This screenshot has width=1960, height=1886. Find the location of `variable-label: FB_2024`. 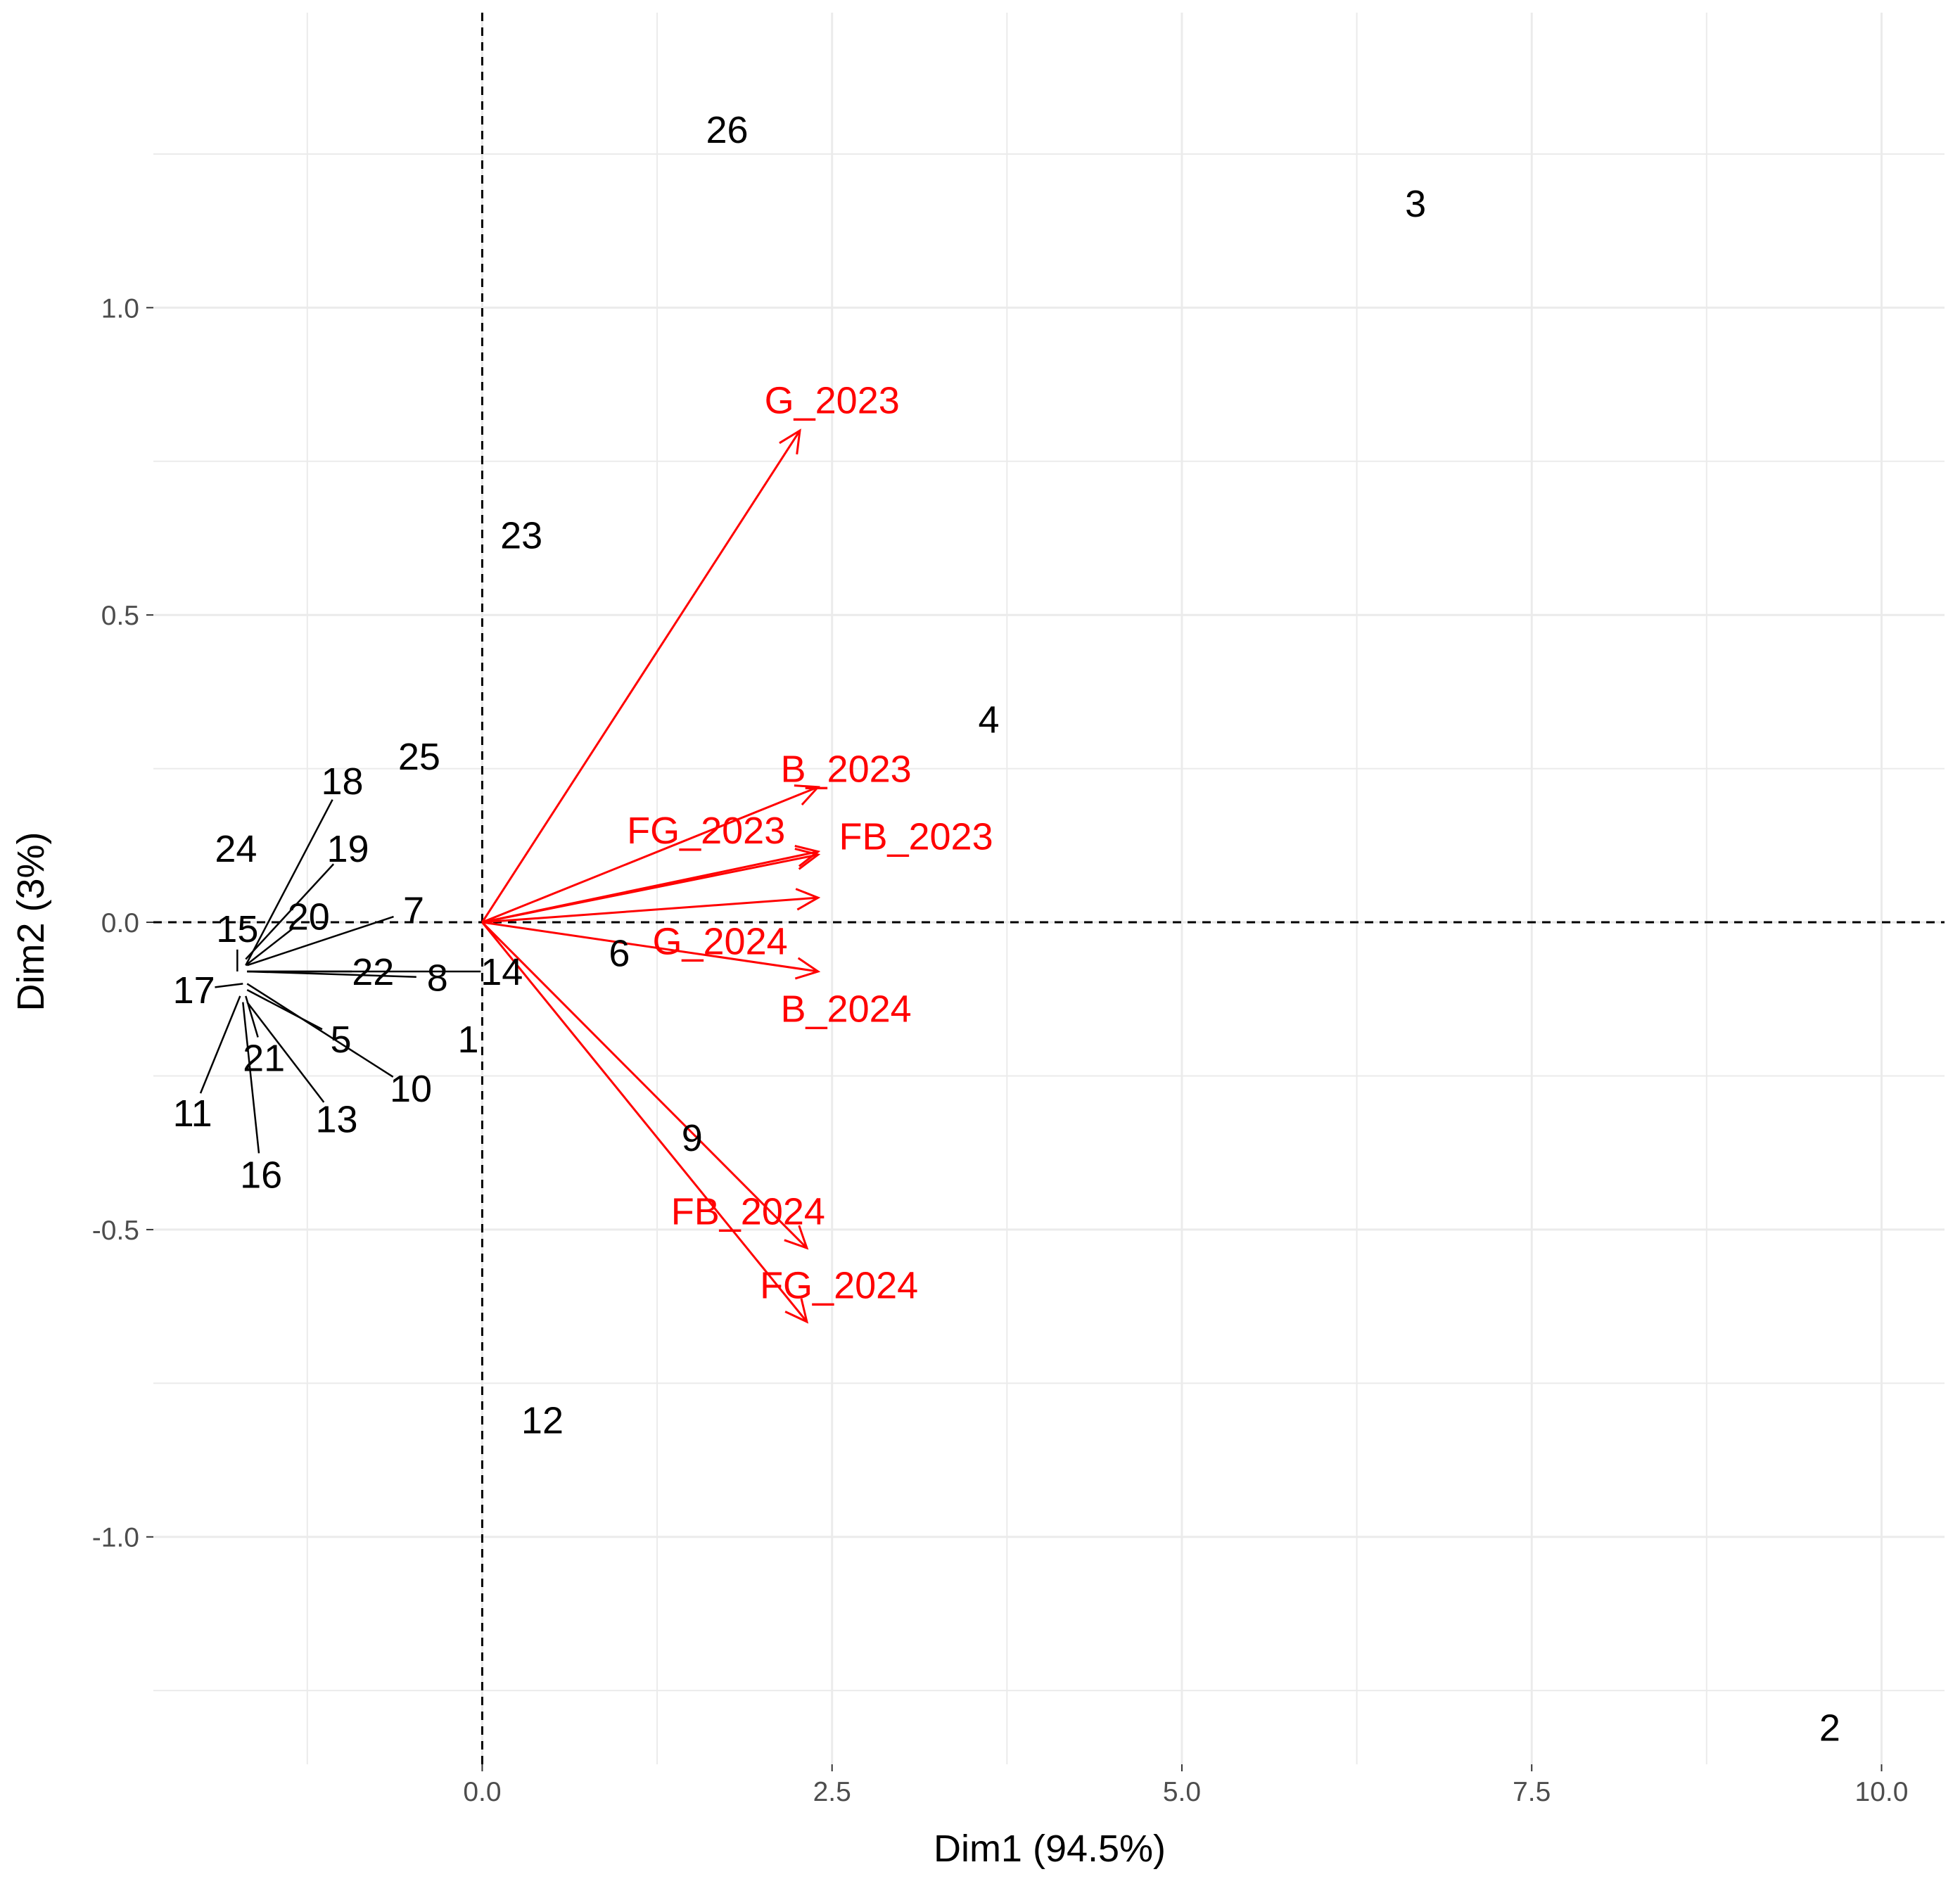

variable-label: FB_2024 is located at coordinates (748, 1212).